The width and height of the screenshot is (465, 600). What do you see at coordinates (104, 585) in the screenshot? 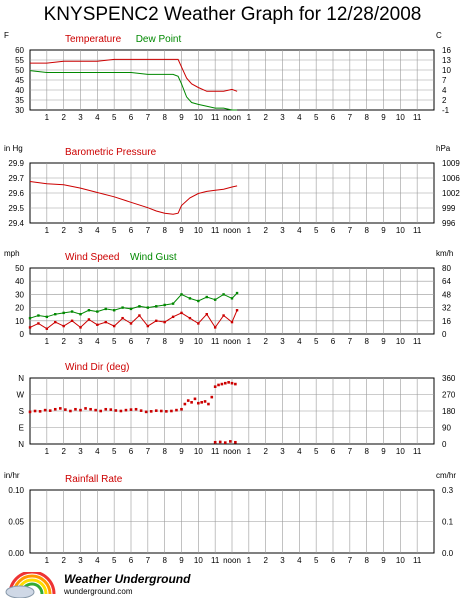
I see `weather-underground-logo: Weather Underground wunderground.com` at bounding box center [104, 585].